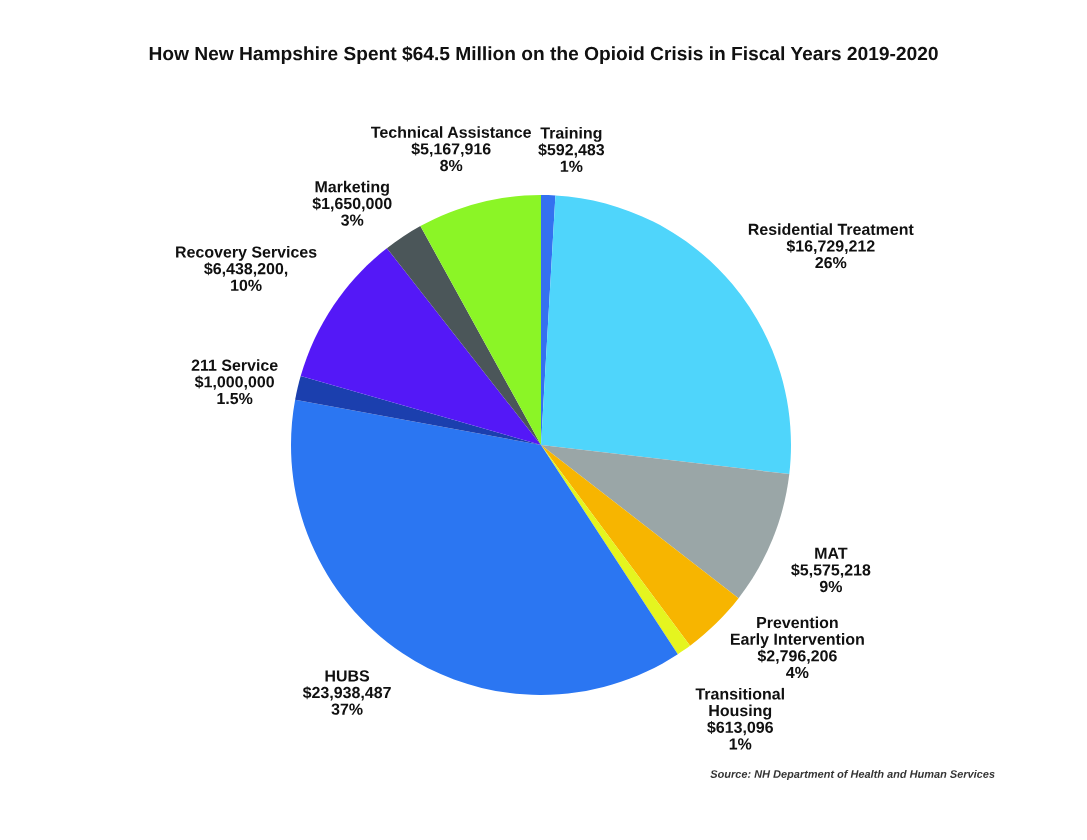 The image size is (1087, 840). I want to click on source-note: Source: NH Department of Health and Human Services, so click(852, 775).